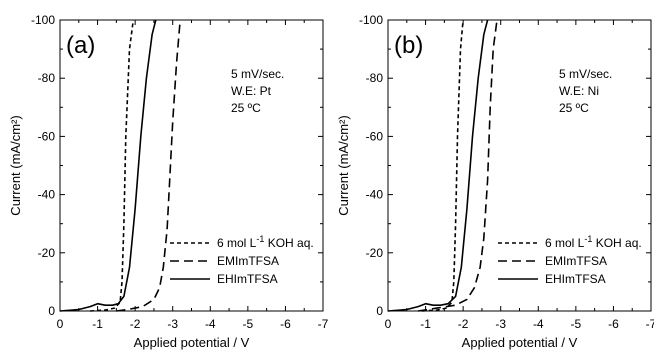 This screenshot has height=352, width=654. What do you see at coordinates (579, 91) in the screenshot?
I see `condition-annotation: W.E: Ni` at bounding box center [579, 91].